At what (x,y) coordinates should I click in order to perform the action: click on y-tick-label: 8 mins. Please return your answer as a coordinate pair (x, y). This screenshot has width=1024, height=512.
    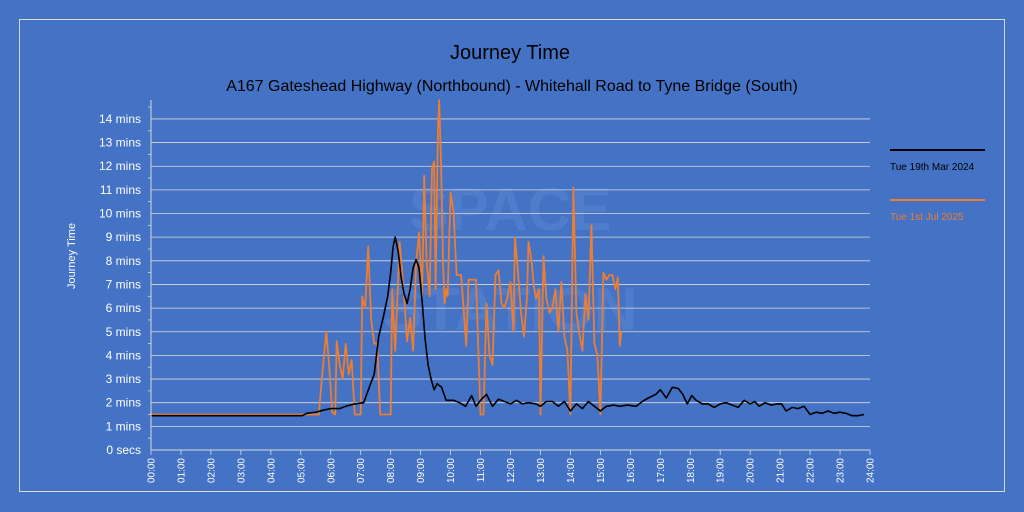
    Looking at the image, I should click on (123, 261).